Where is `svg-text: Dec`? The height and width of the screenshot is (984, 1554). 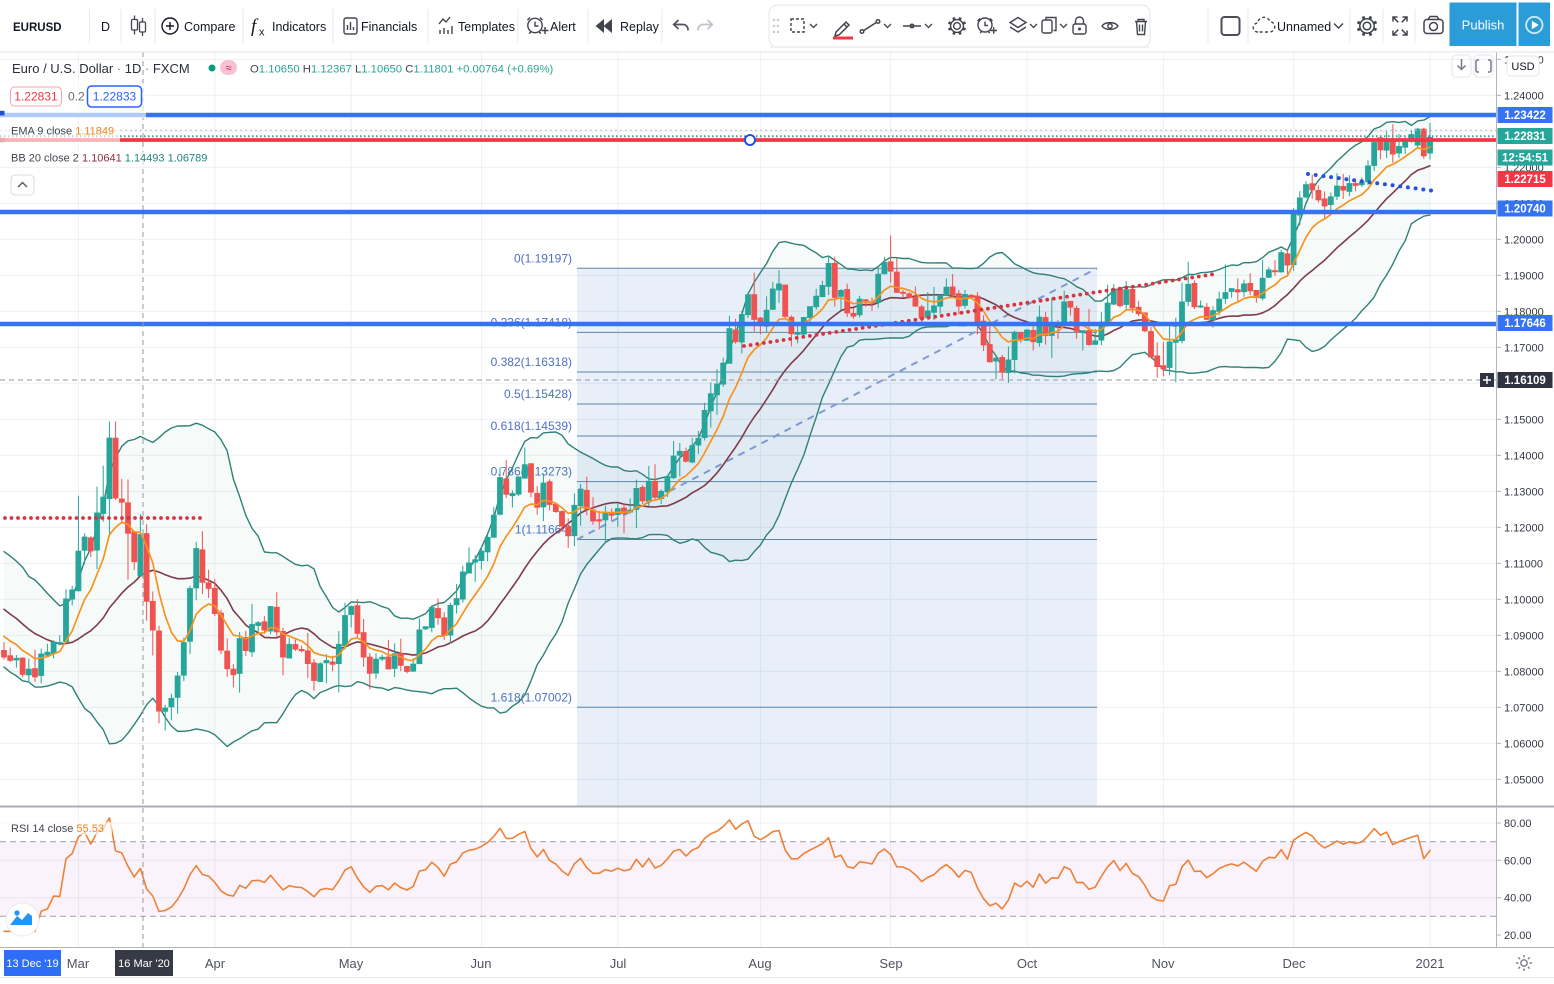
svg-text: Dec is located at coordinates (1294, 963).